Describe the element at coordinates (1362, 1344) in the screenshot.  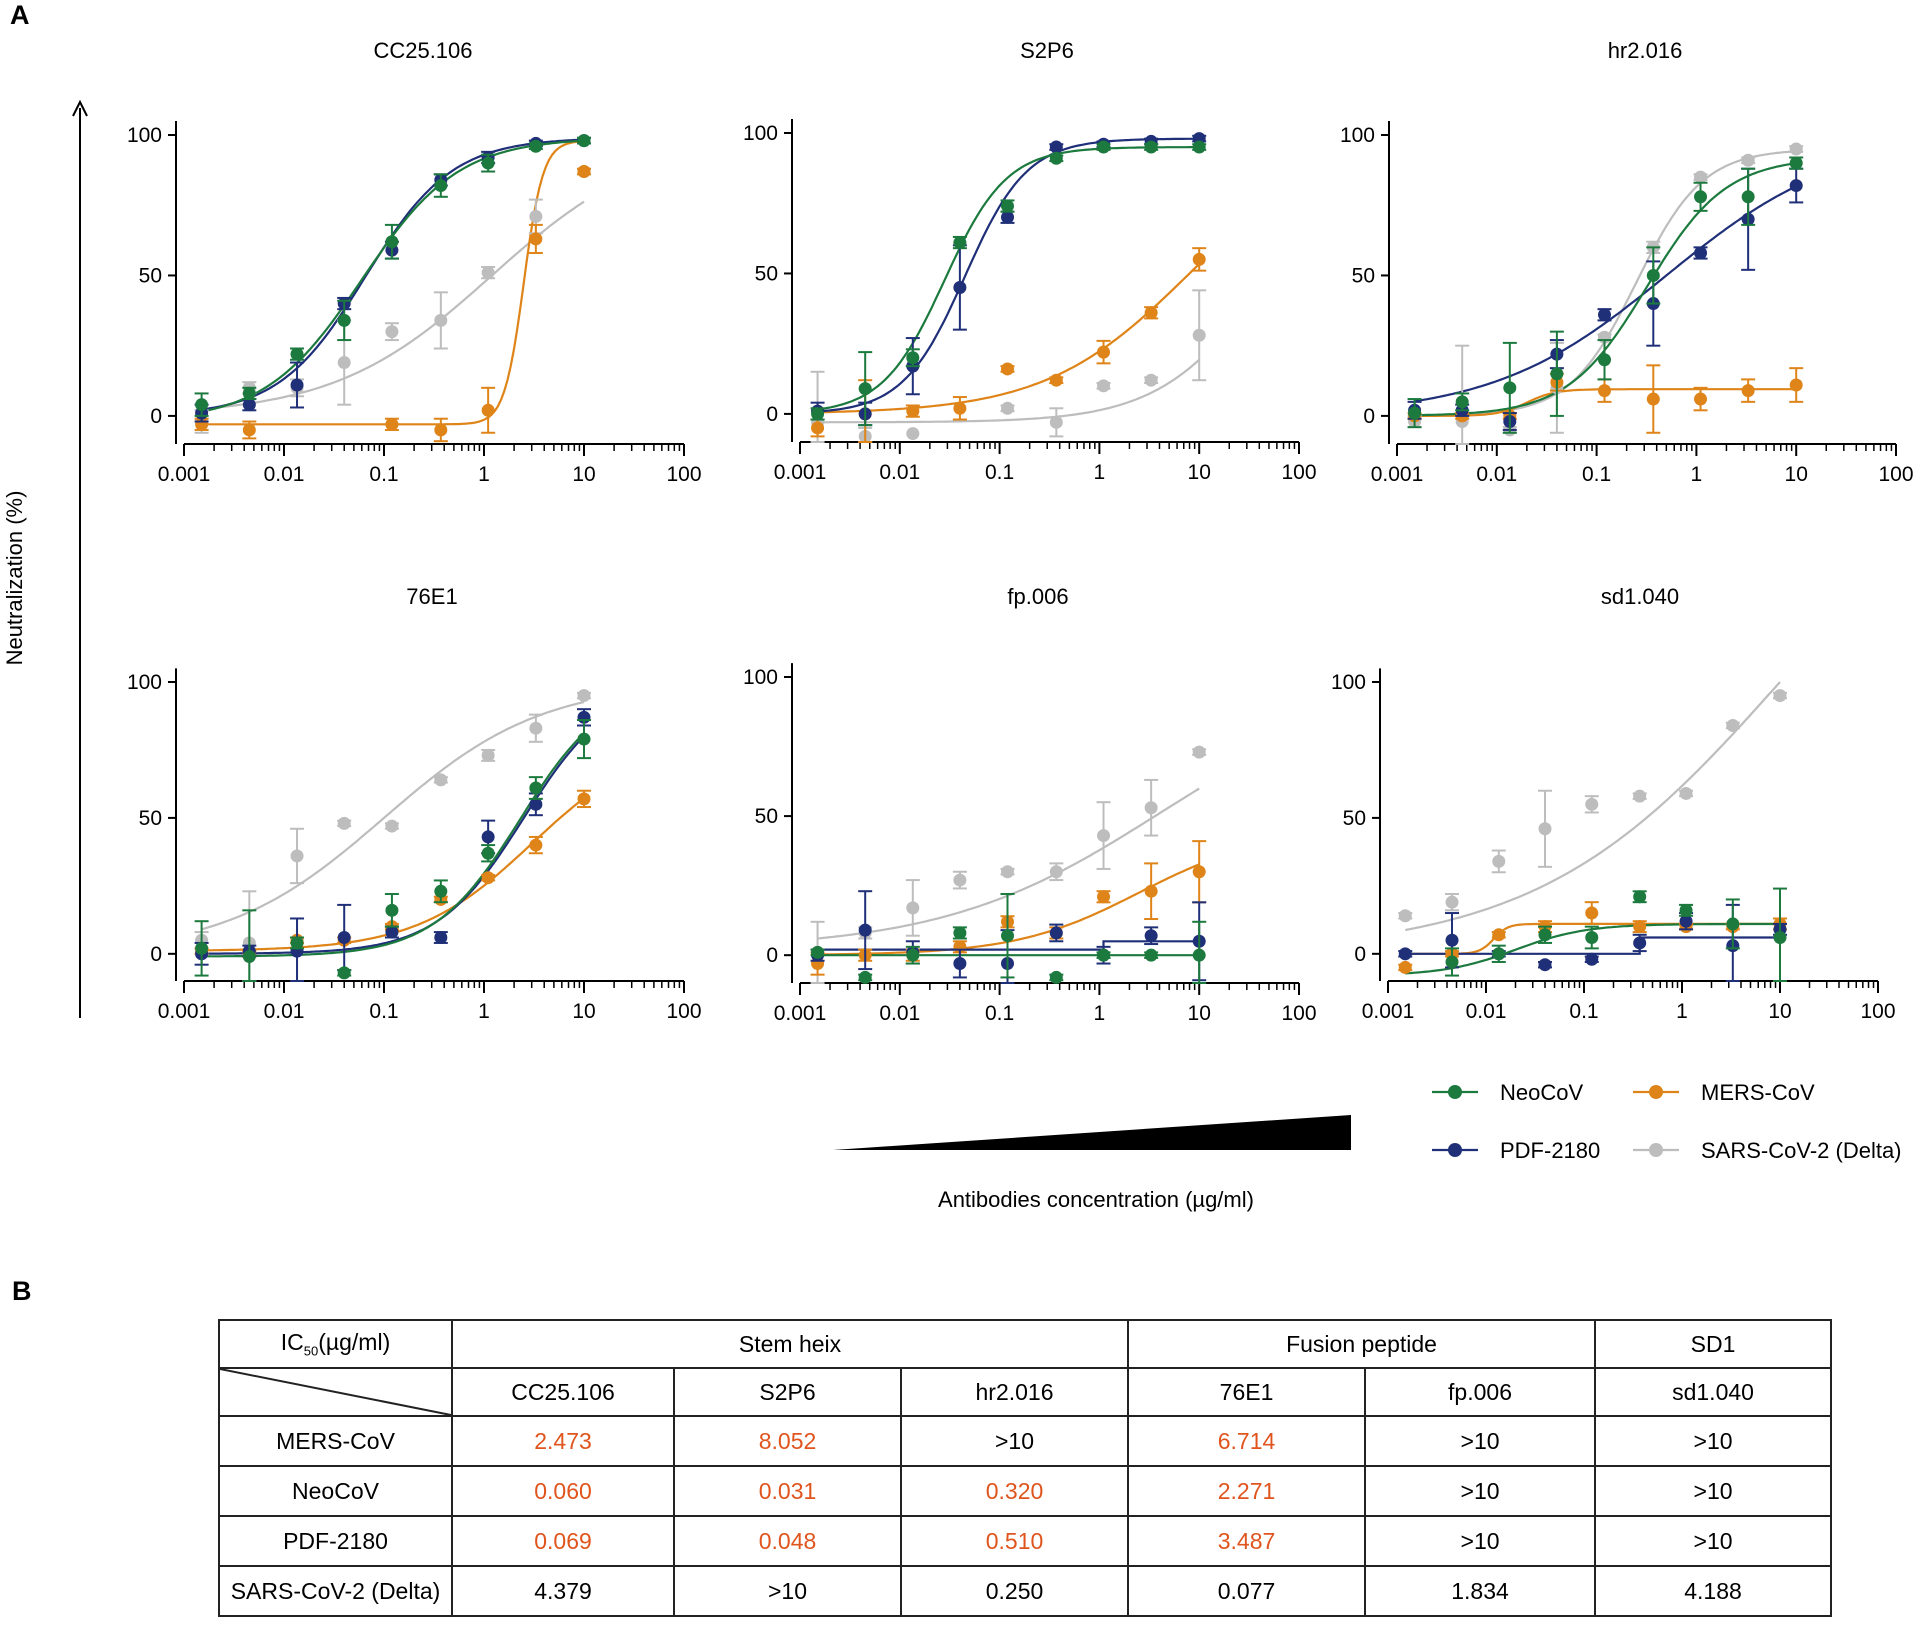
I see `group-header-fusion: Fusion peptide` at that location.